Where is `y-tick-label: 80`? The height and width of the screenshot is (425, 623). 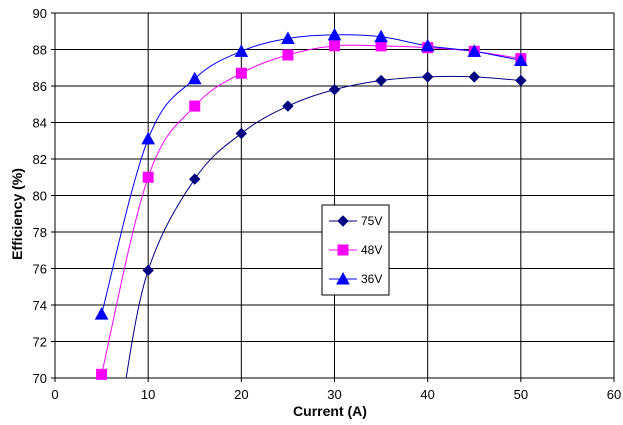 y-tick-label: 80 is located at coordinates (40, 196).